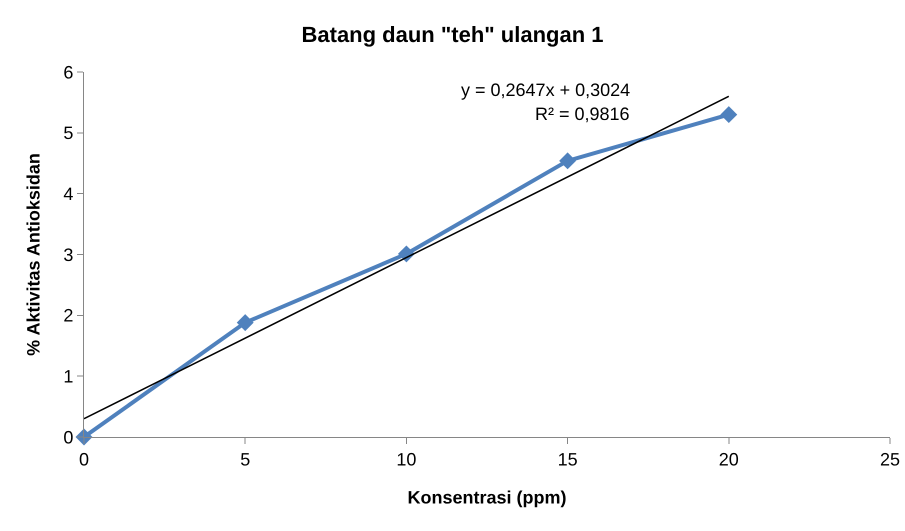  Describe the element at coordinates (68, 133) in the screenshot. I see `y-tick-label: 5` at that location.